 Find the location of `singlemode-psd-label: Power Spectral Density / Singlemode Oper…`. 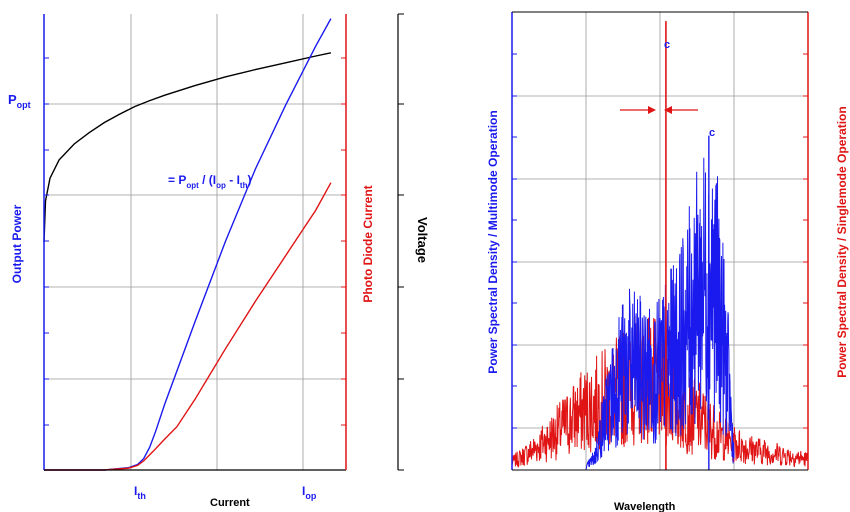

singlemode-psd-label: Power Spectral Density / Singlemode Oper… is located at coordinates (842, 241).